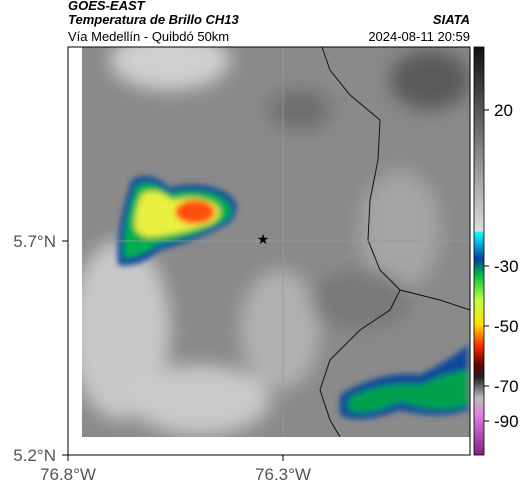  I want to click on location-marker: ★, so click(263, 239).